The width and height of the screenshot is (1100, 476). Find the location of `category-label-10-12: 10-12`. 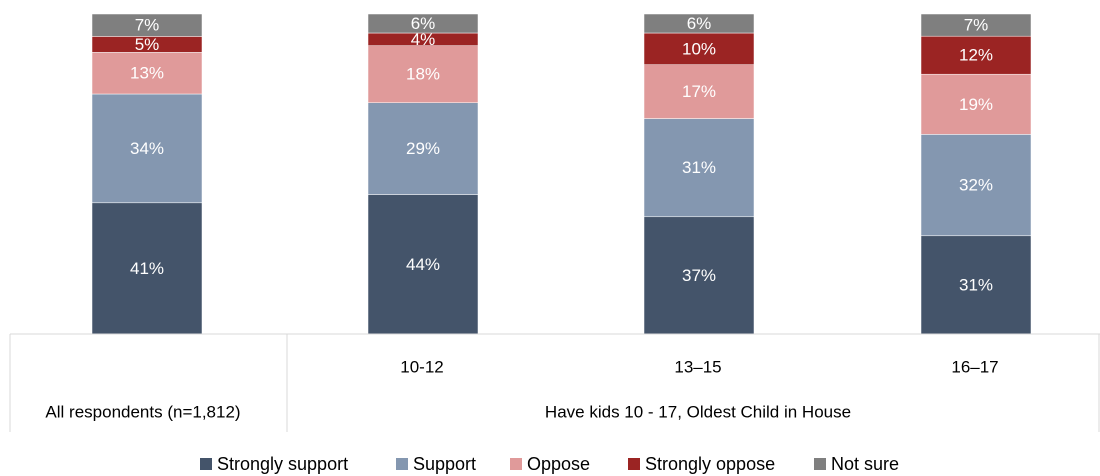

category-label-10-12: 10-12 is located at coordinates (421, 366).